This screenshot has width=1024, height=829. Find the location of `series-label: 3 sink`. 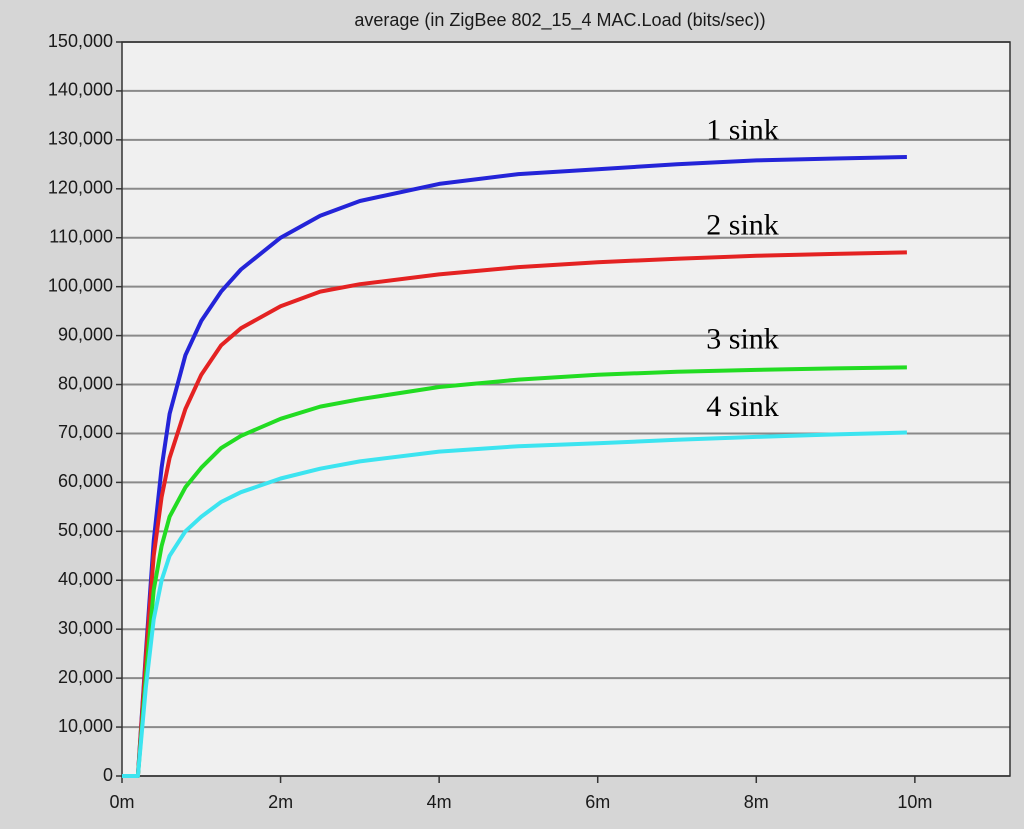

series-label: 3 sink is located at coordinates (742, 339).